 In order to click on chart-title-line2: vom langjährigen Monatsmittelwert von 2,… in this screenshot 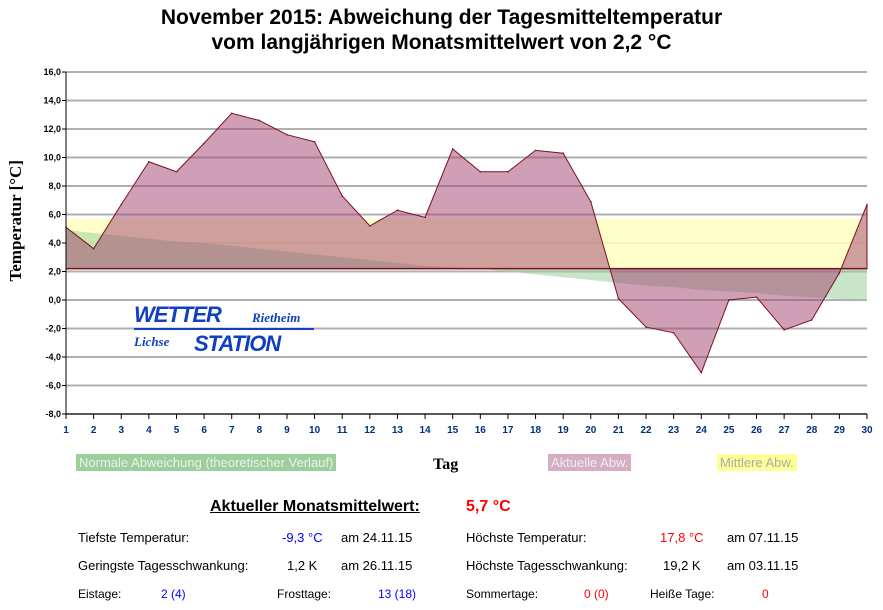, I will do `click(441, 42)`.